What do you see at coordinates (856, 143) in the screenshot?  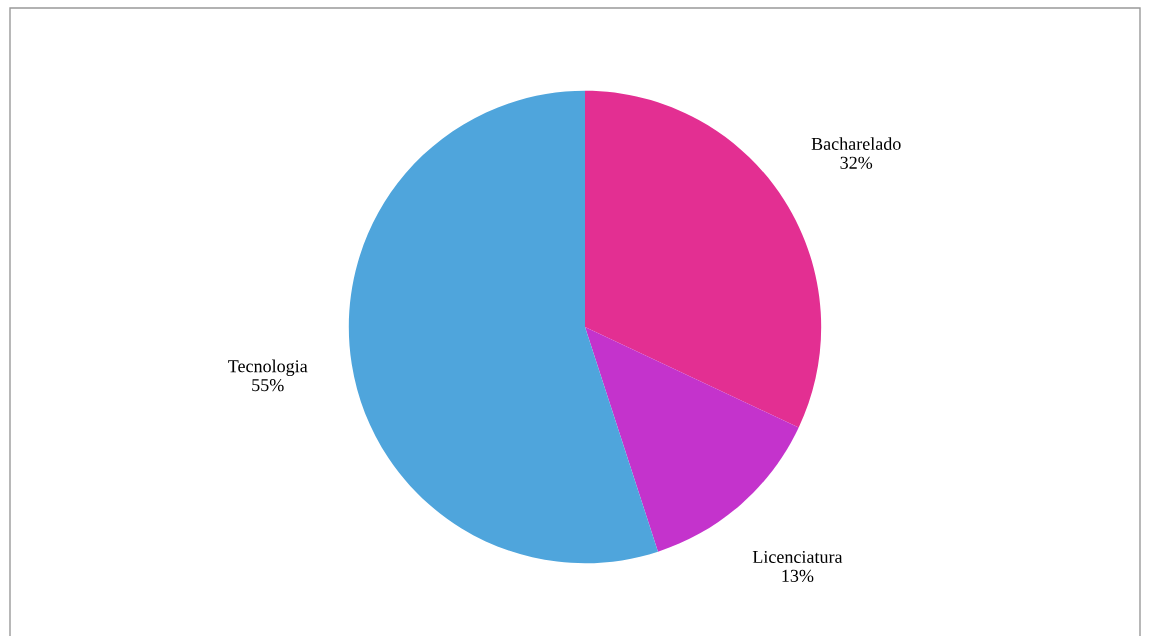 I see `slice-label: Bacharelado` at bounding box center [856, 143].